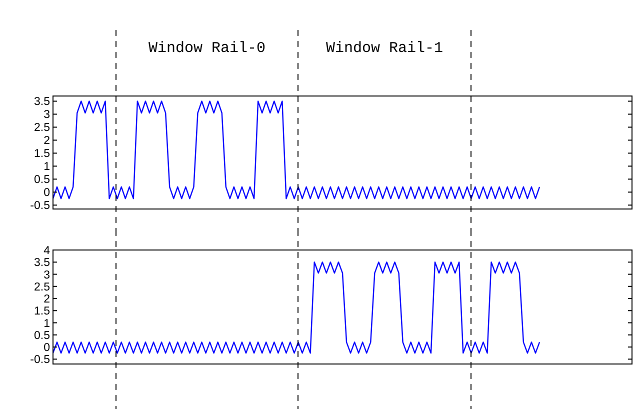  I want to click on y-tick-label: 4, so click(47, 251).